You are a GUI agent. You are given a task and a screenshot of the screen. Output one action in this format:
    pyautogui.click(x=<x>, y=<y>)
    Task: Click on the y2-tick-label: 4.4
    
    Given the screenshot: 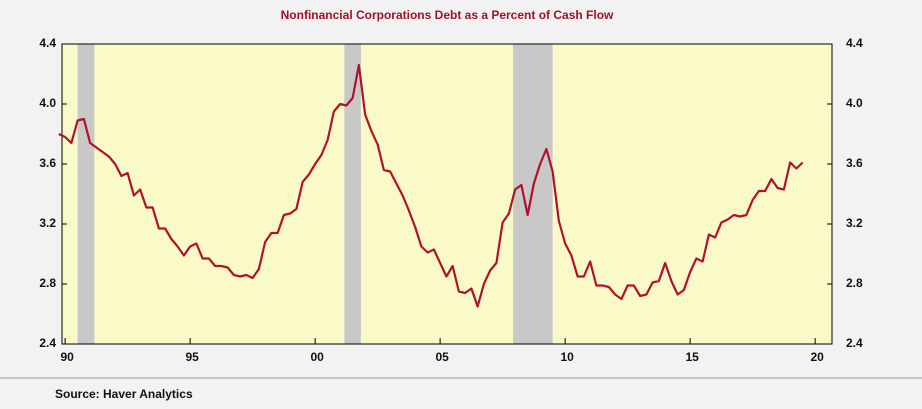 What is the action you would take?
    pyautogui.click(x=854, y=43)
    